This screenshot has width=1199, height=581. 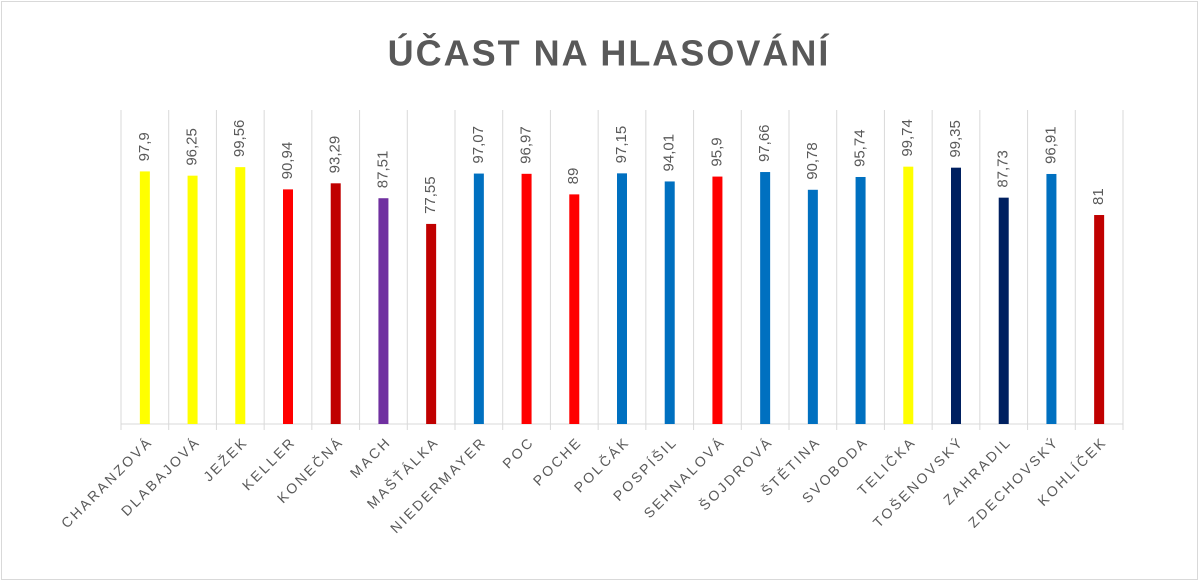 What do you see at coordinates (860, 148) in the screenshot?
I see `value-label: 95,74` at bounding box center [860, 148].